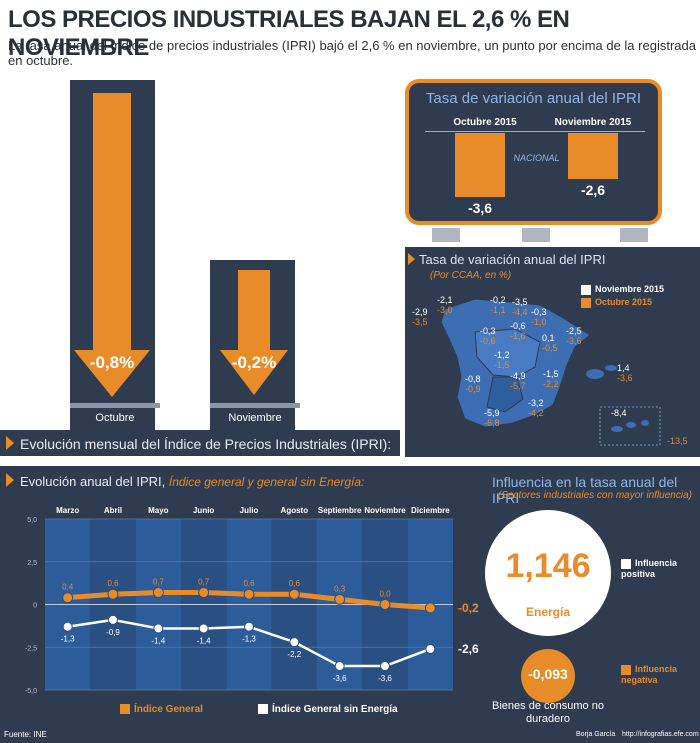  I want to click on national-center-label: NACIONAL, so click(536, 158).